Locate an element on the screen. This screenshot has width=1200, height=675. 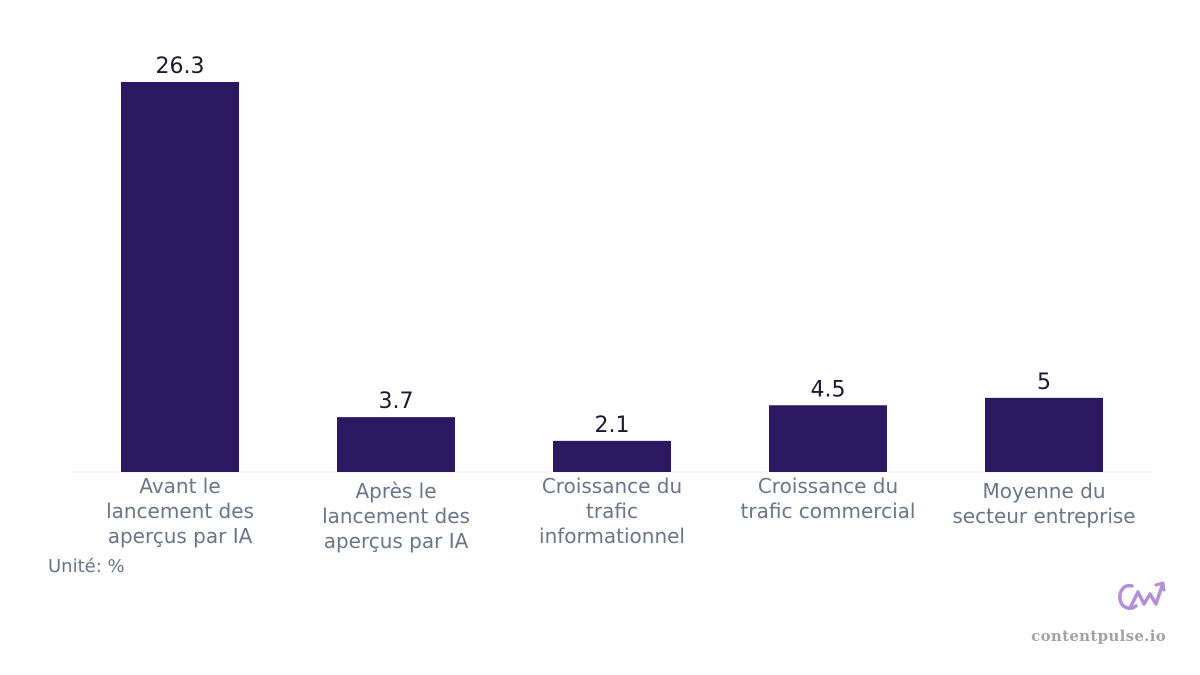
category-label-4-line-2: trafic commercial is located at coordinates (828, 511).